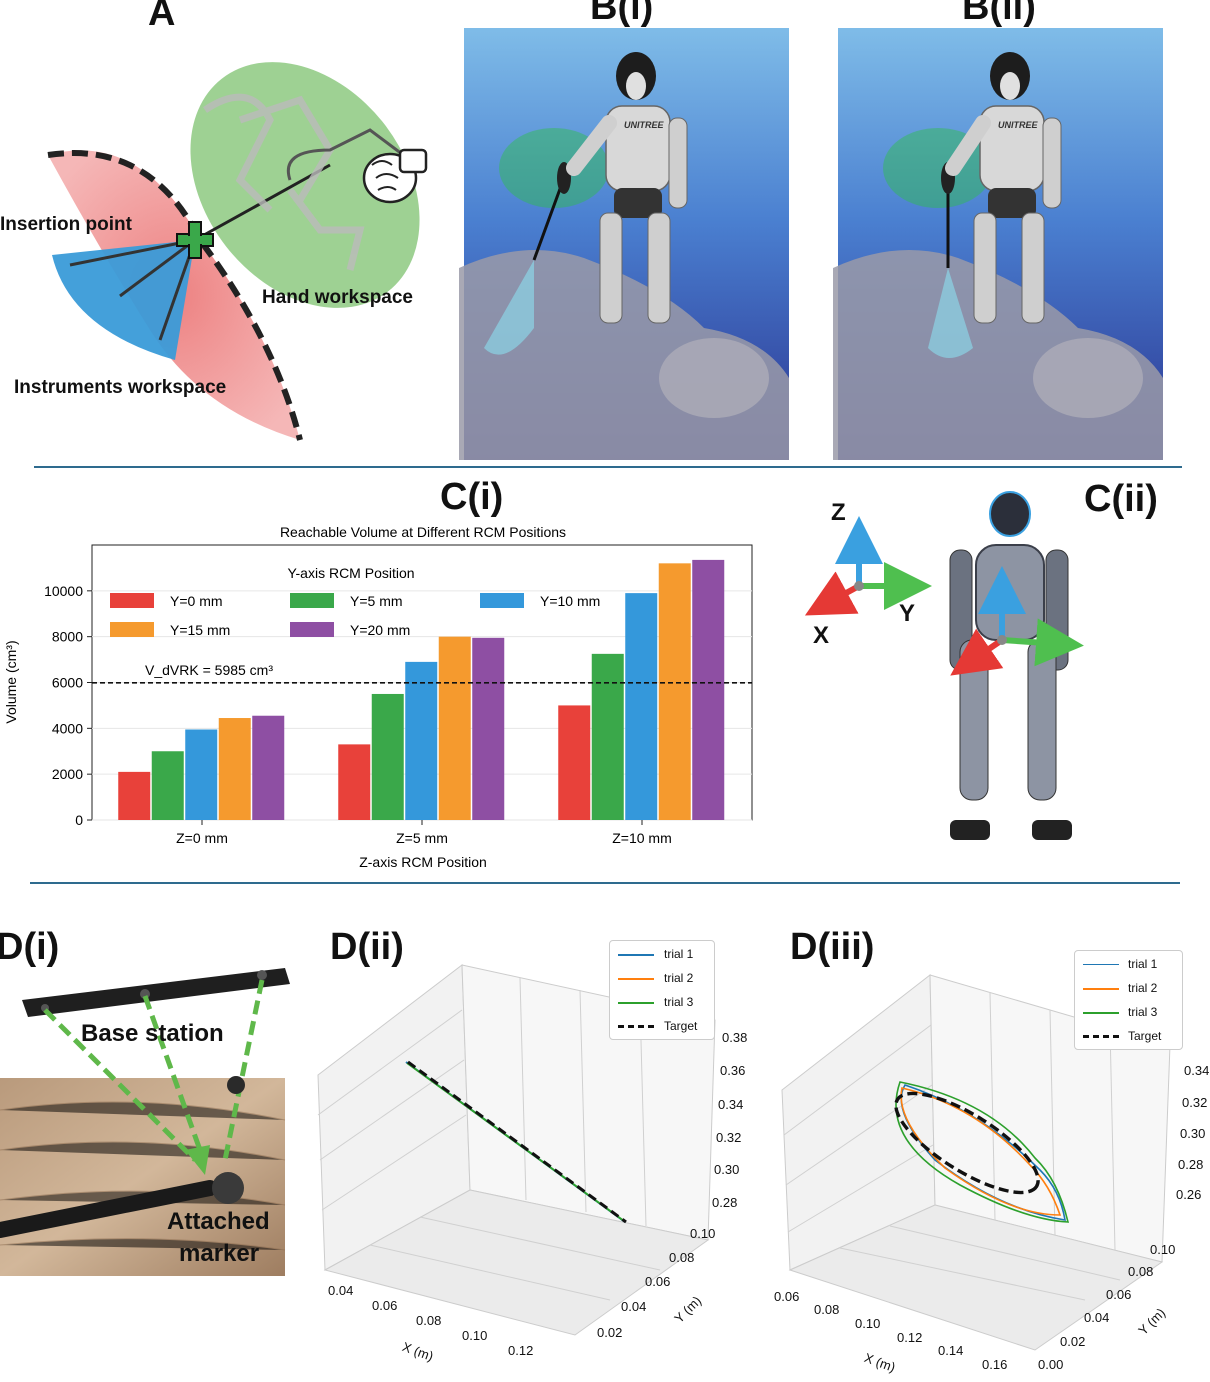 The image size is (1210, 1382). What do you see at coordinates (679, 978) in the screenshot?
I see `legend-d-ii-trial-2: trial 2` at bounding box center [679, 978].